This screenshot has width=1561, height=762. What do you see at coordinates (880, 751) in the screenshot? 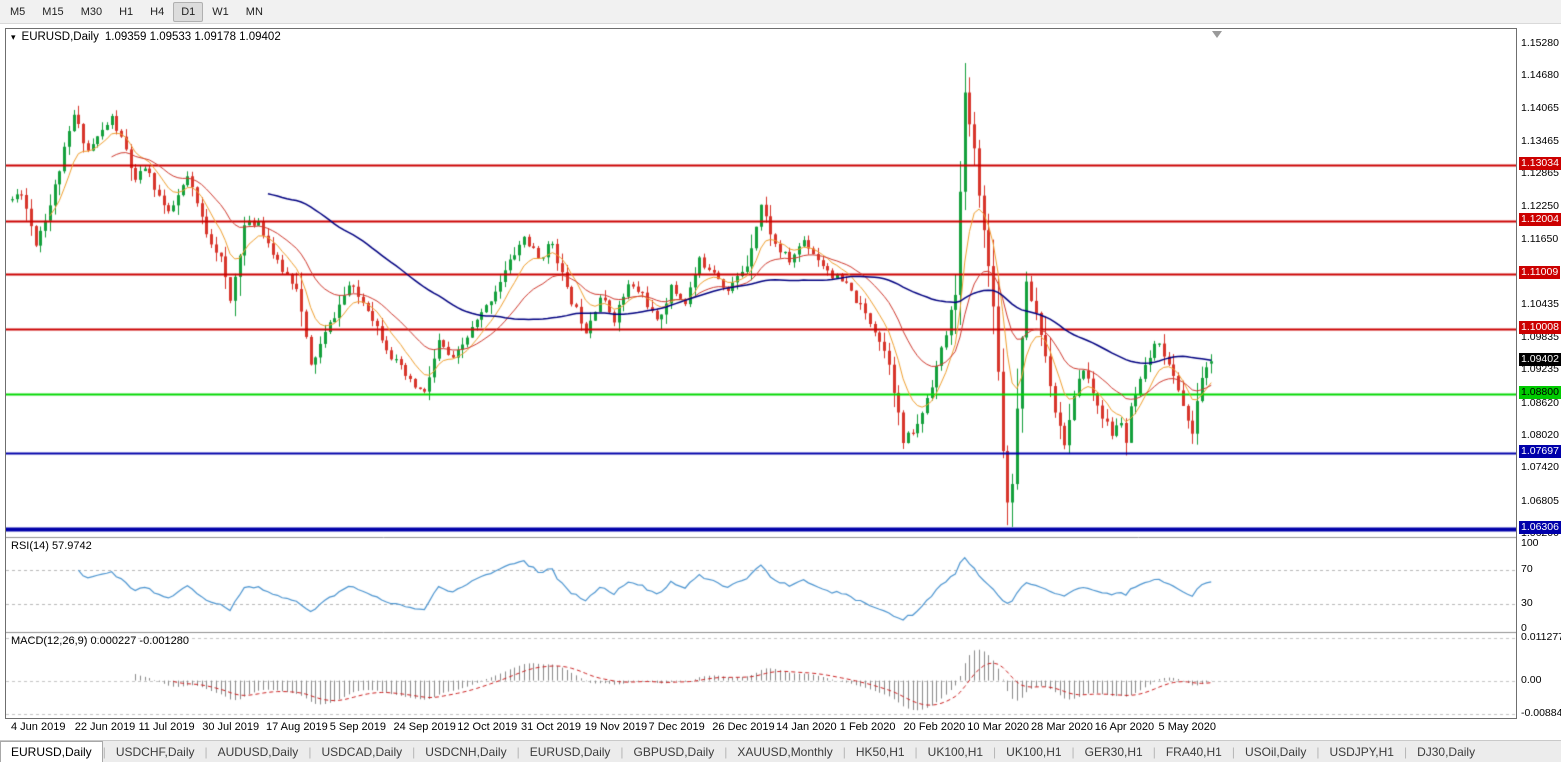
I see `chart-tab-hk50-h1: HK50,H1` at bounding box center [880, 751].